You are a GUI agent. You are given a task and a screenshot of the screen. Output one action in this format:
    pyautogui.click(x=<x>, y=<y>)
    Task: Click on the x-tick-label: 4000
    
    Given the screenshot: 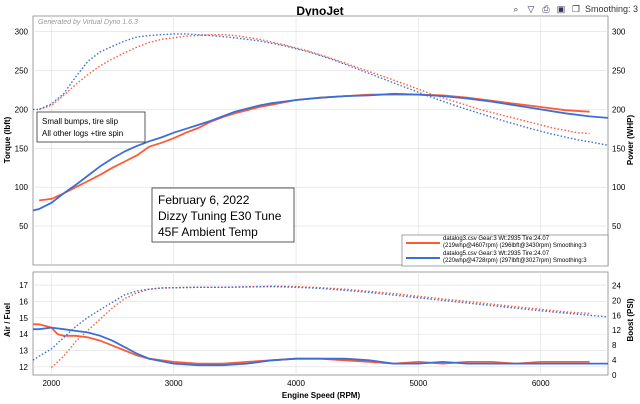 What is the action you would take?
    pyautogui.click(x=296, y=383)
    